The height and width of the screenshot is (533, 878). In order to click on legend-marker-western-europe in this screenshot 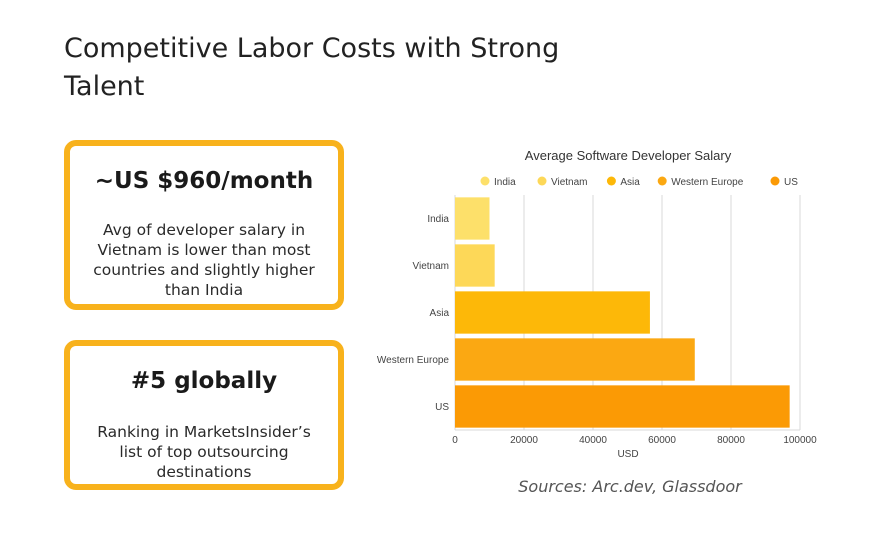, I will do `click(662, 181)`.